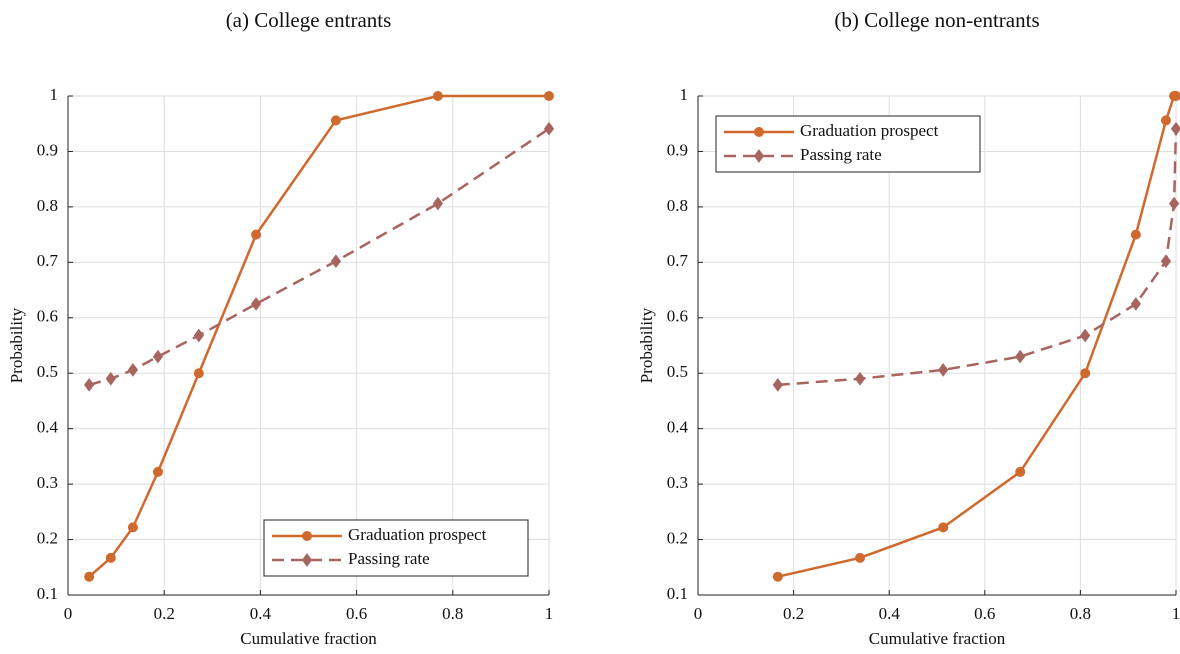 Image resolution: width=1180 pixels, height=654 pixels. What do you see at coordinates (309, 20) in the screenshot?
I see `chart-title: (a) College entrants` at bounding box center [309, 20].